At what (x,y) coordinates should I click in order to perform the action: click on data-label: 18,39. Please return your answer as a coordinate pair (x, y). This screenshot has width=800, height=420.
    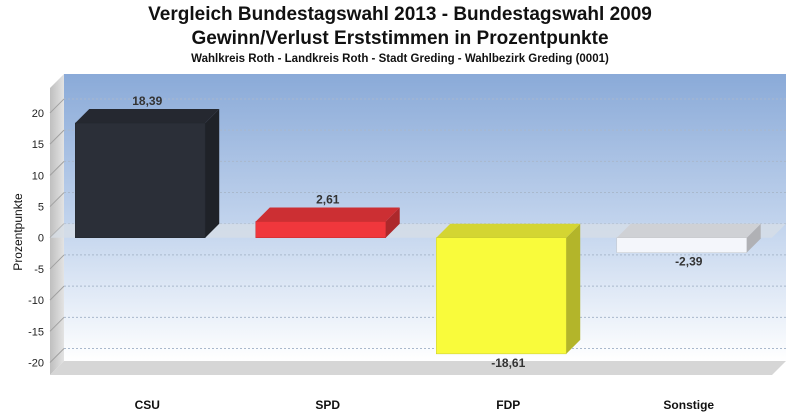
    Looking at the image, I should click on (147, 101).